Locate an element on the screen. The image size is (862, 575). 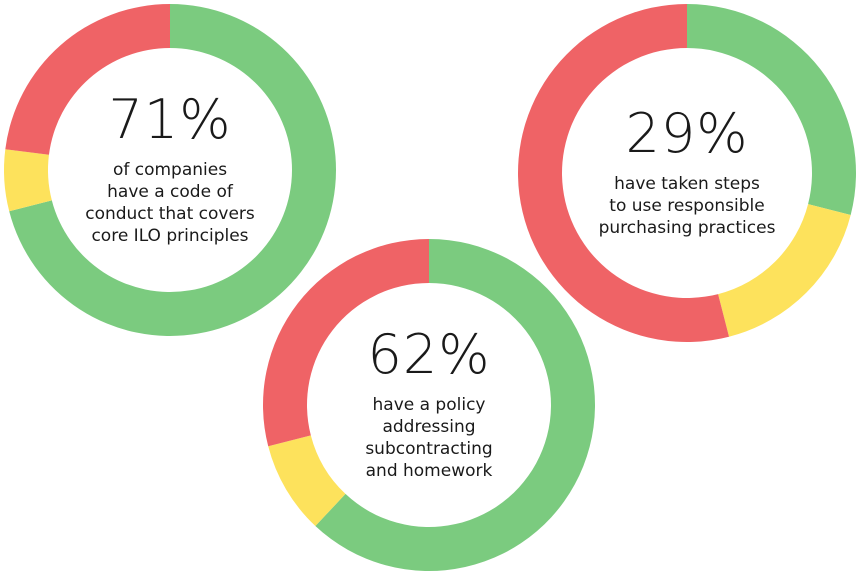
percentage-value: 29% is located at coordinates (687, 133).